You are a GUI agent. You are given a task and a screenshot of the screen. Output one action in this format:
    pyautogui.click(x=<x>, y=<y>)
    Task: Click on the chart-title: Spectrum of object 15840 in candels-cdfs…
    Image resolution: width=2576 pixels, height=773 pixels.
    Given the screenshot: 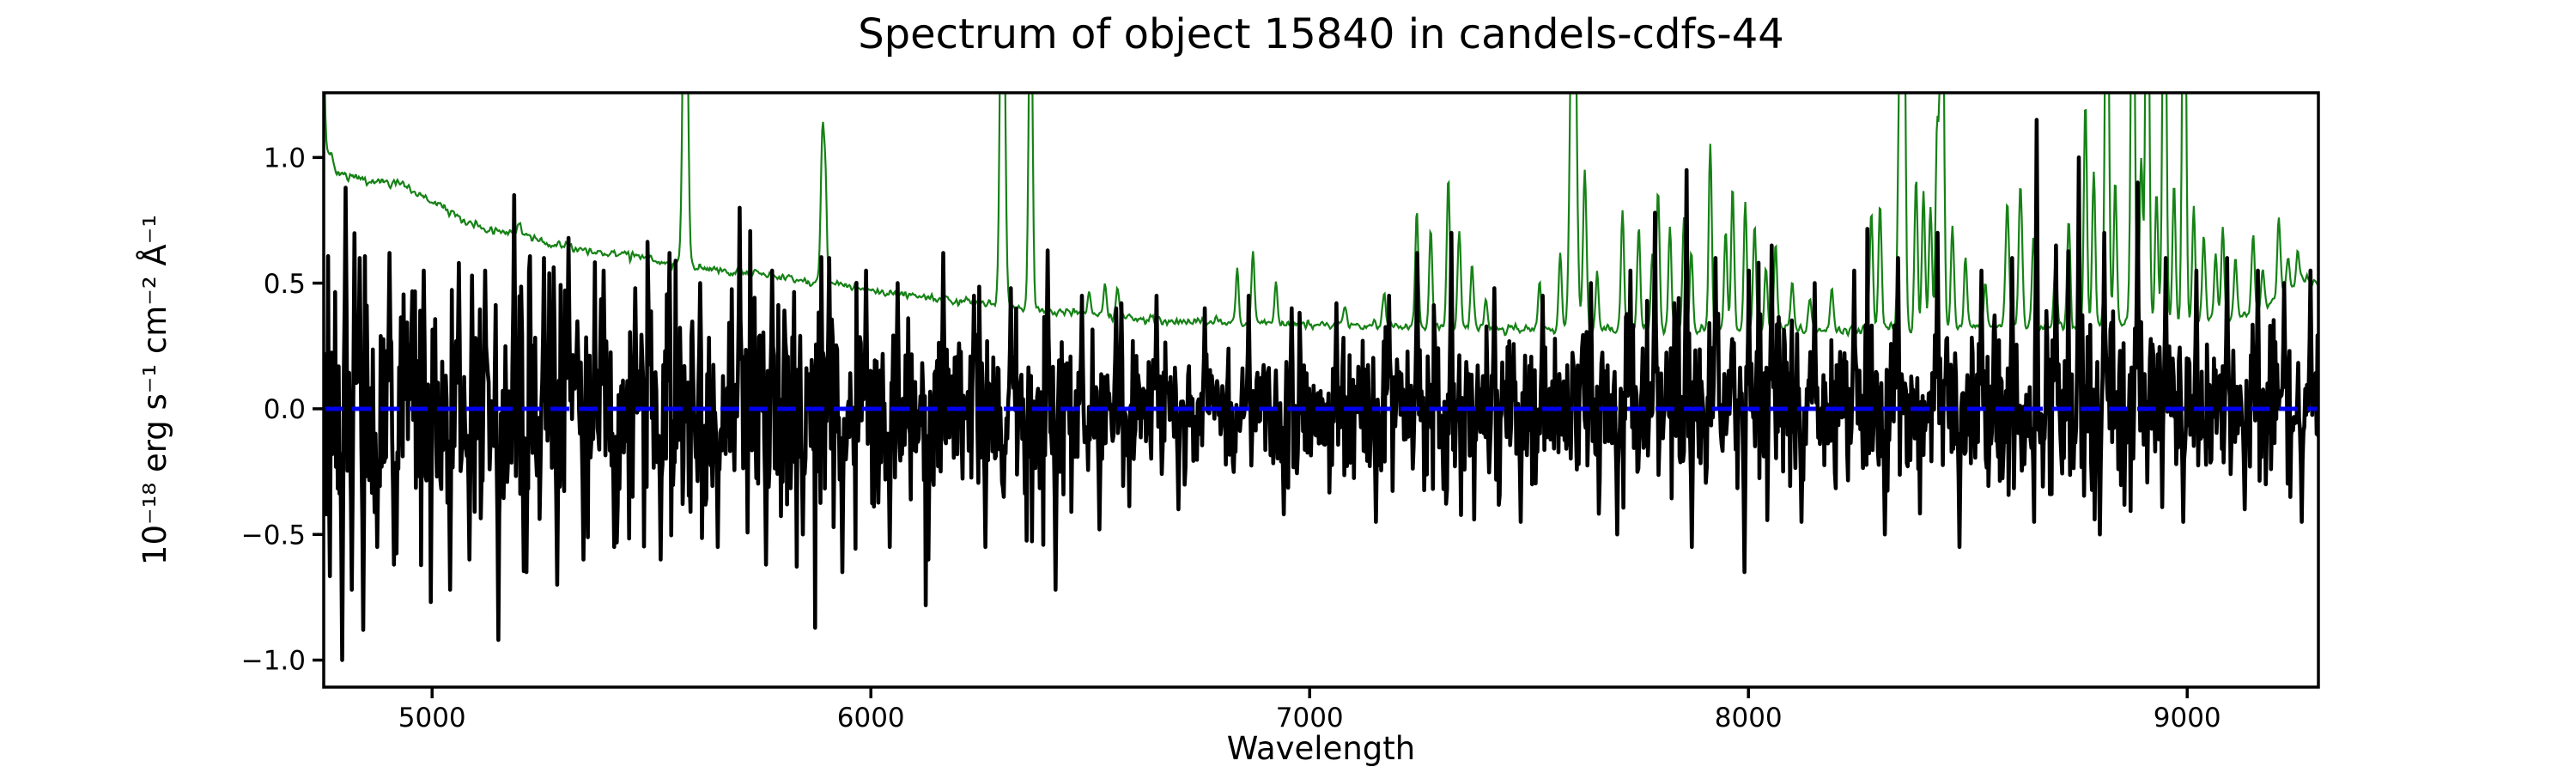 What is the action you would take?
    pyautogui.click(x=1321, y=34)
    